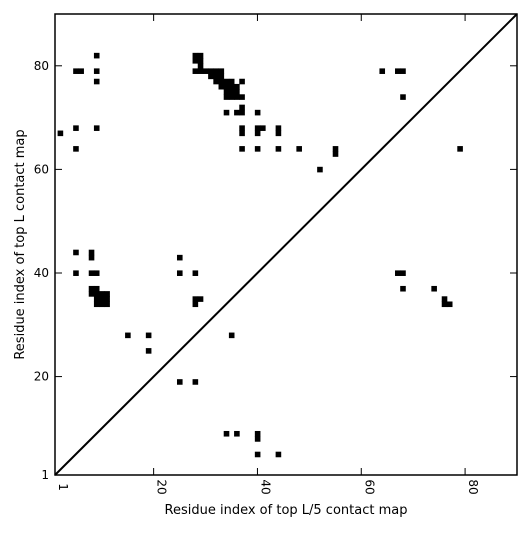  Describe the element at coordinates (45, 475) in the screenshot. I see `y-tick-label: 1` at that location.